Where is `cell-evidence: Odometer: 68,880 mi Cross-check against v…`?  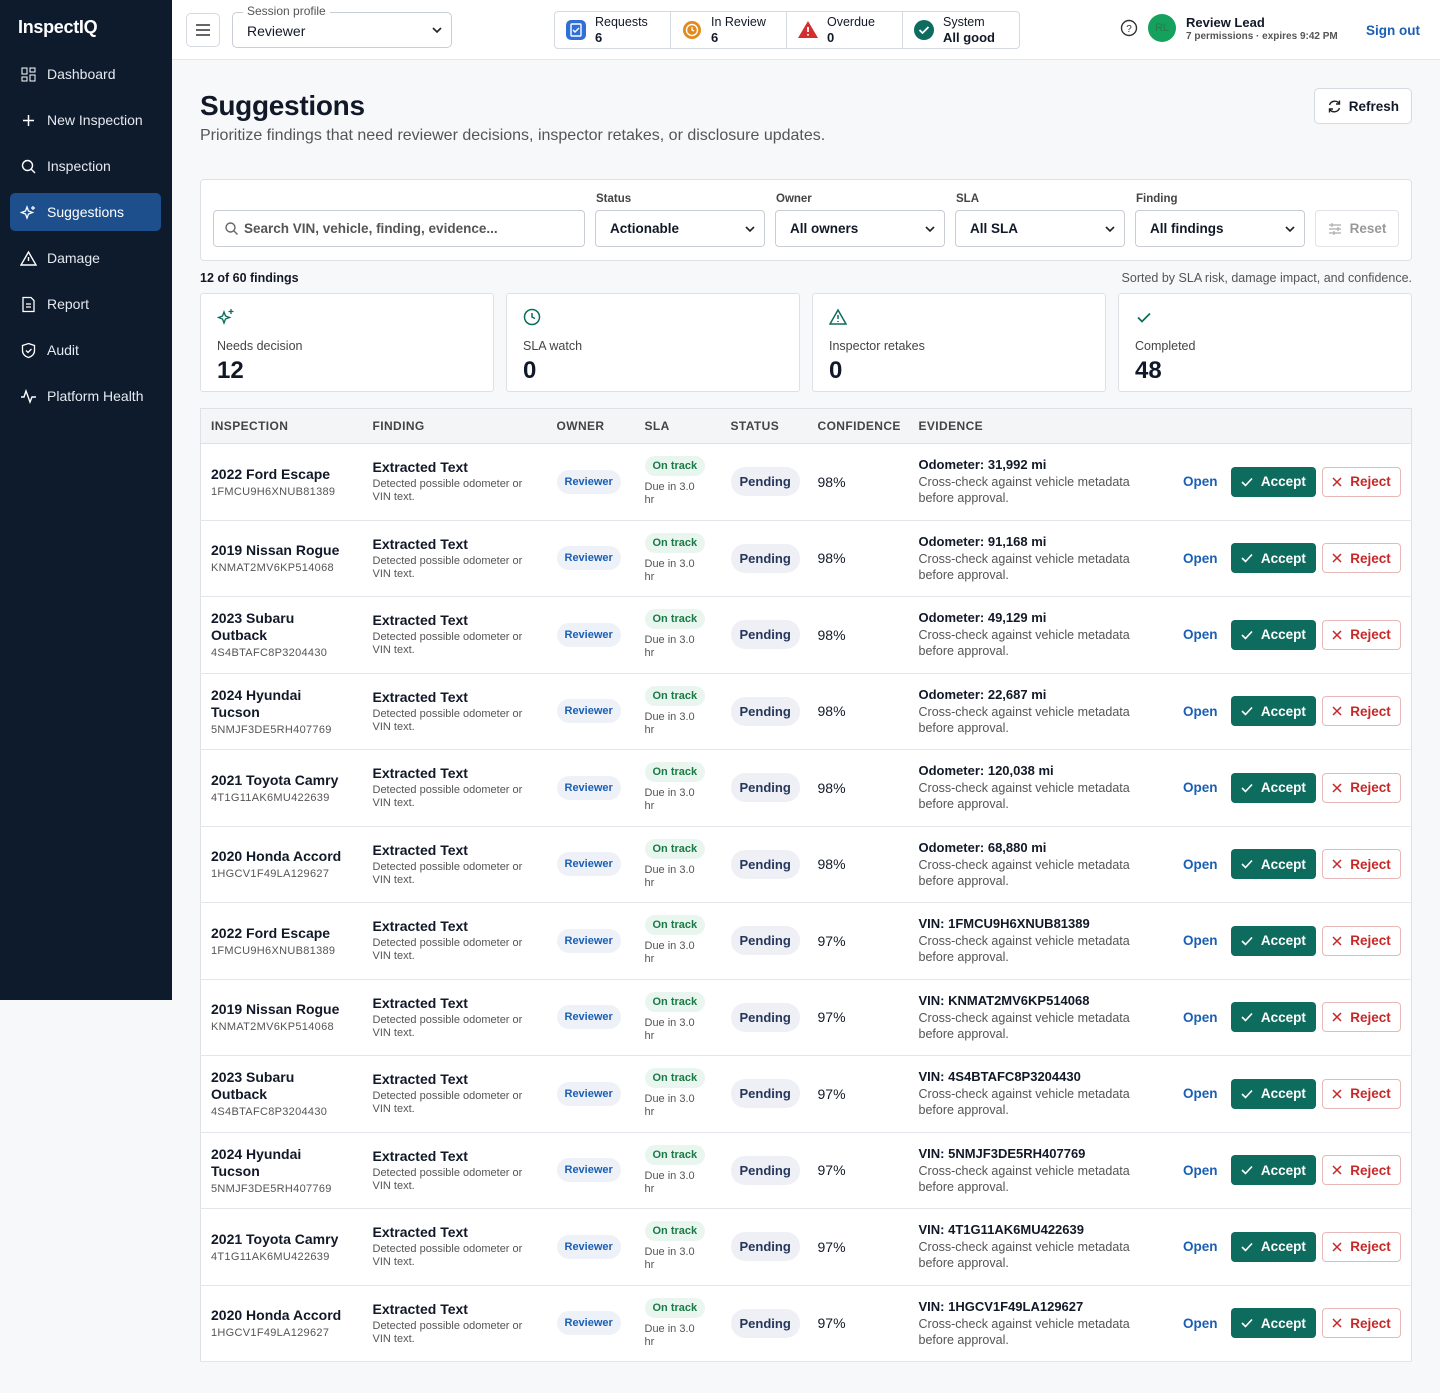 cell-evidence: Odometer: 68,880 mi Cross-check against v… is located at coordinates (1037, 864).